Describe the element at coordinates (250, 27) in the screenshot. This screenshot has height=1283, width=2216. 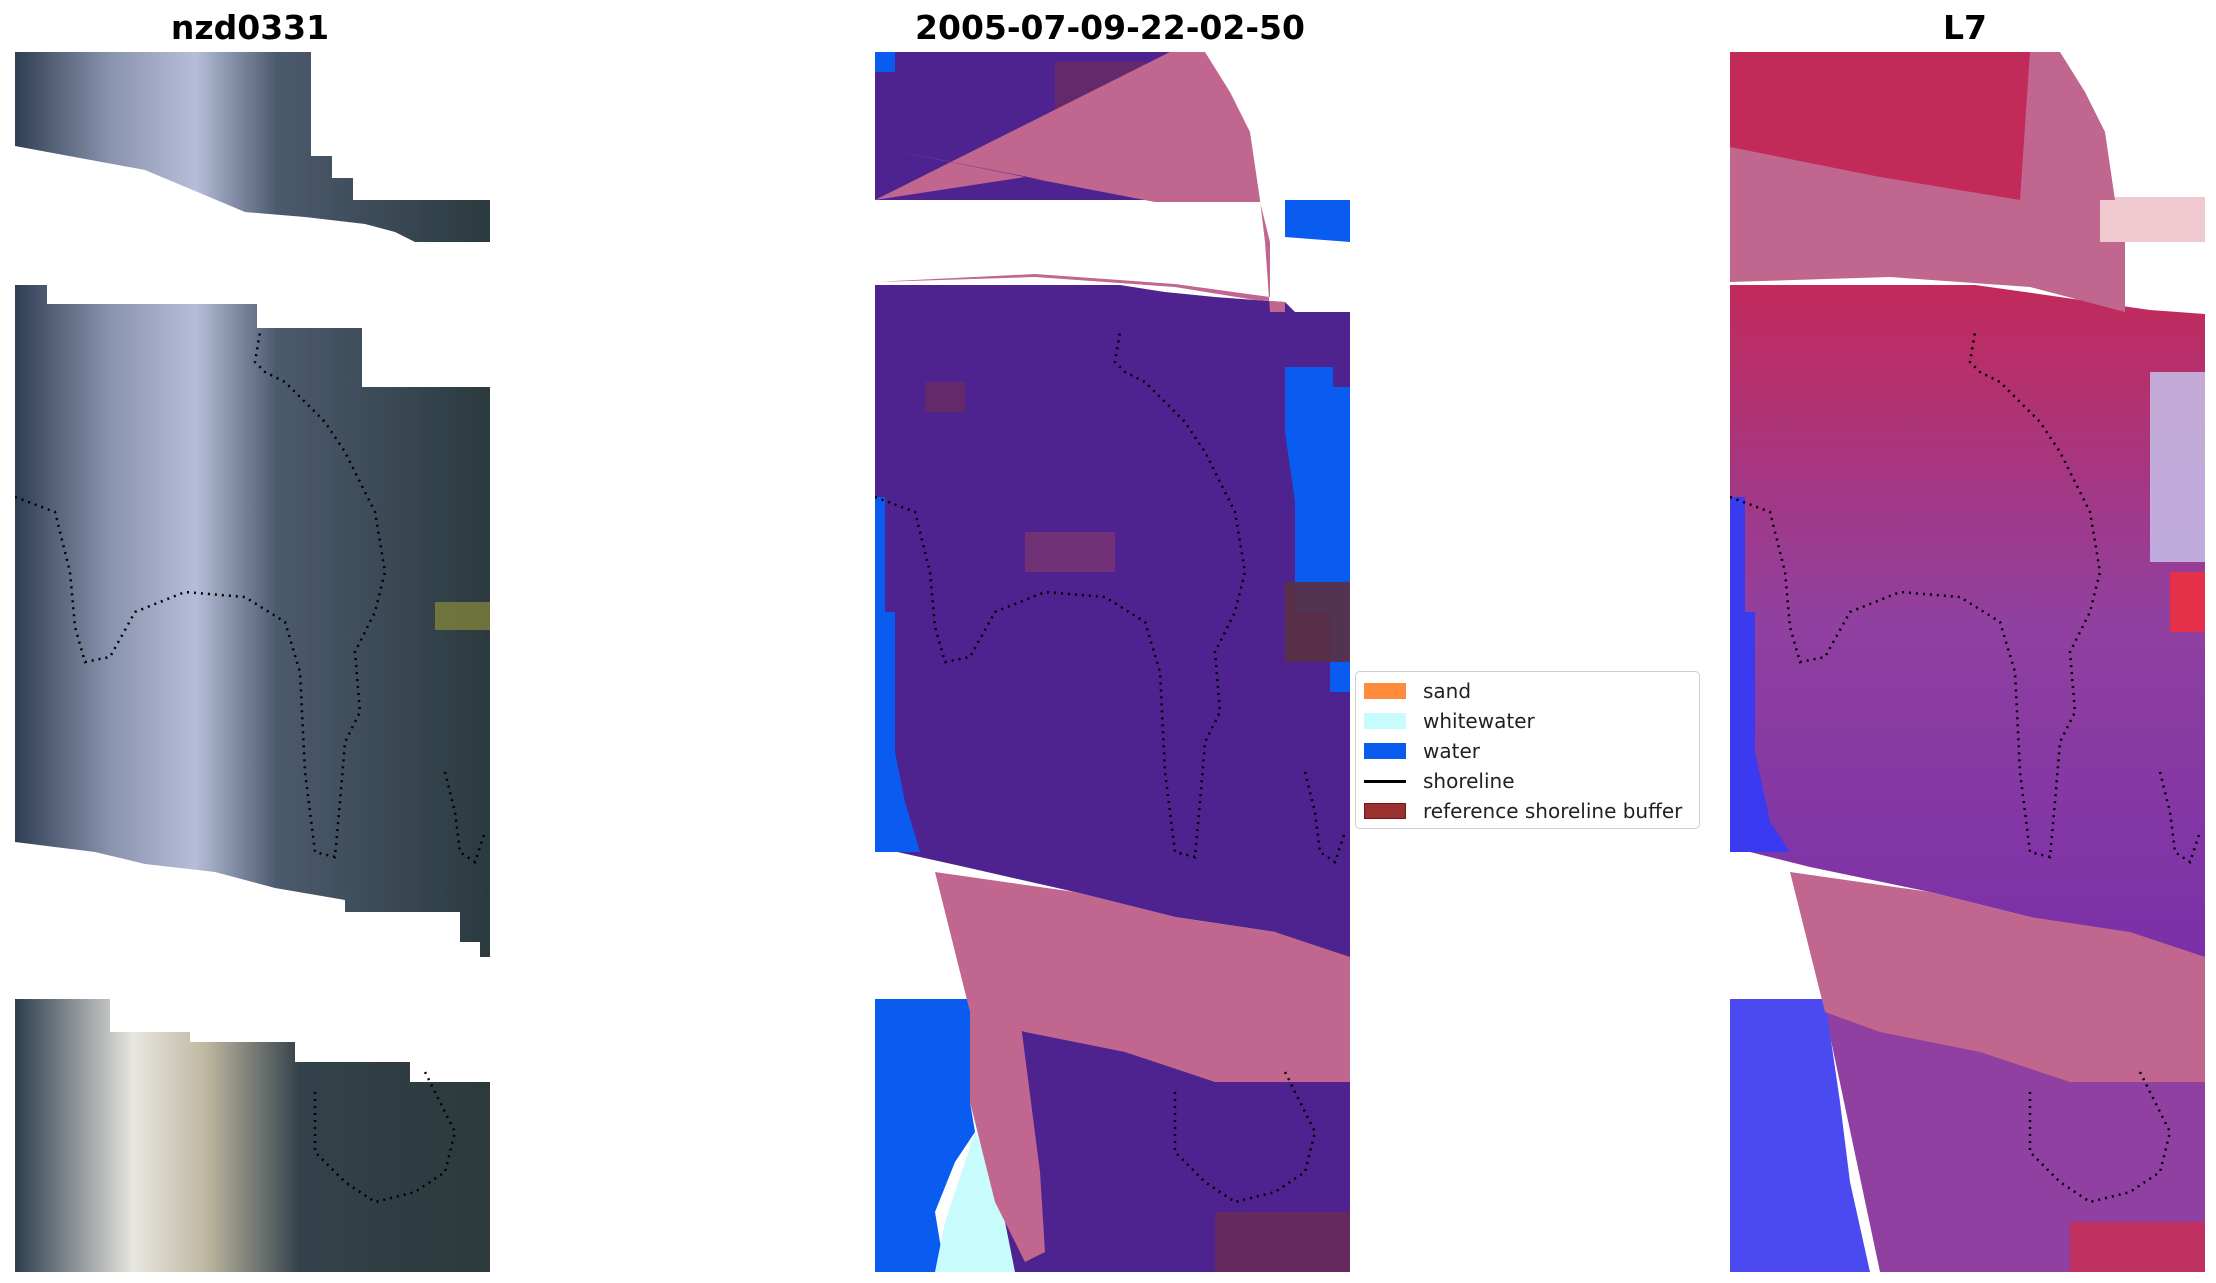
I see `panel-title-rgb: nzd0331` at that location.